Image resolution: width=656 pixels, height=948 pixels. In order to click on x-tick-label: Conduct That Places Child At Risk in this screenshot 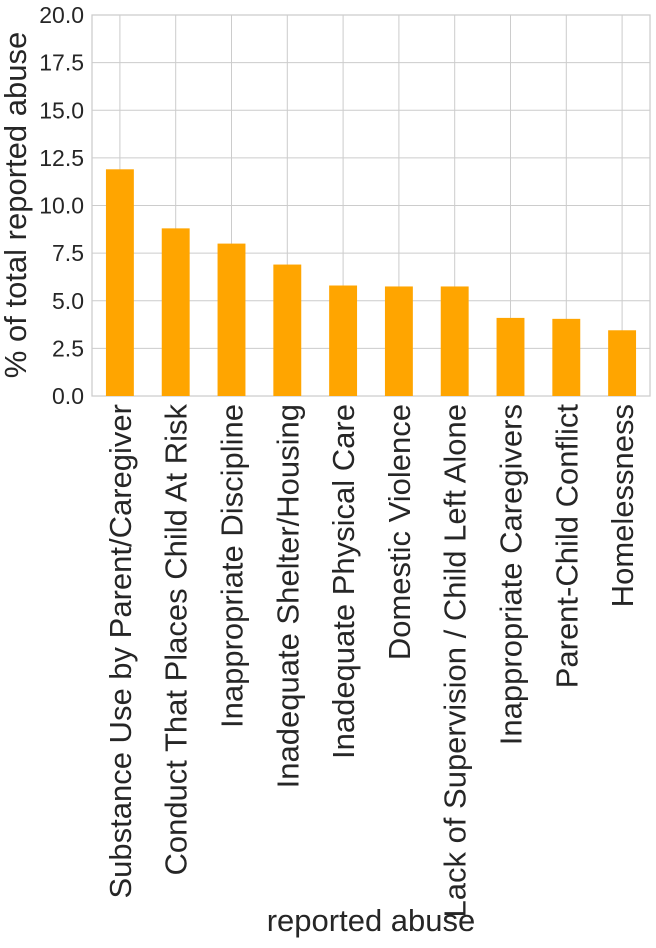, I will do `click(176, 640)`.